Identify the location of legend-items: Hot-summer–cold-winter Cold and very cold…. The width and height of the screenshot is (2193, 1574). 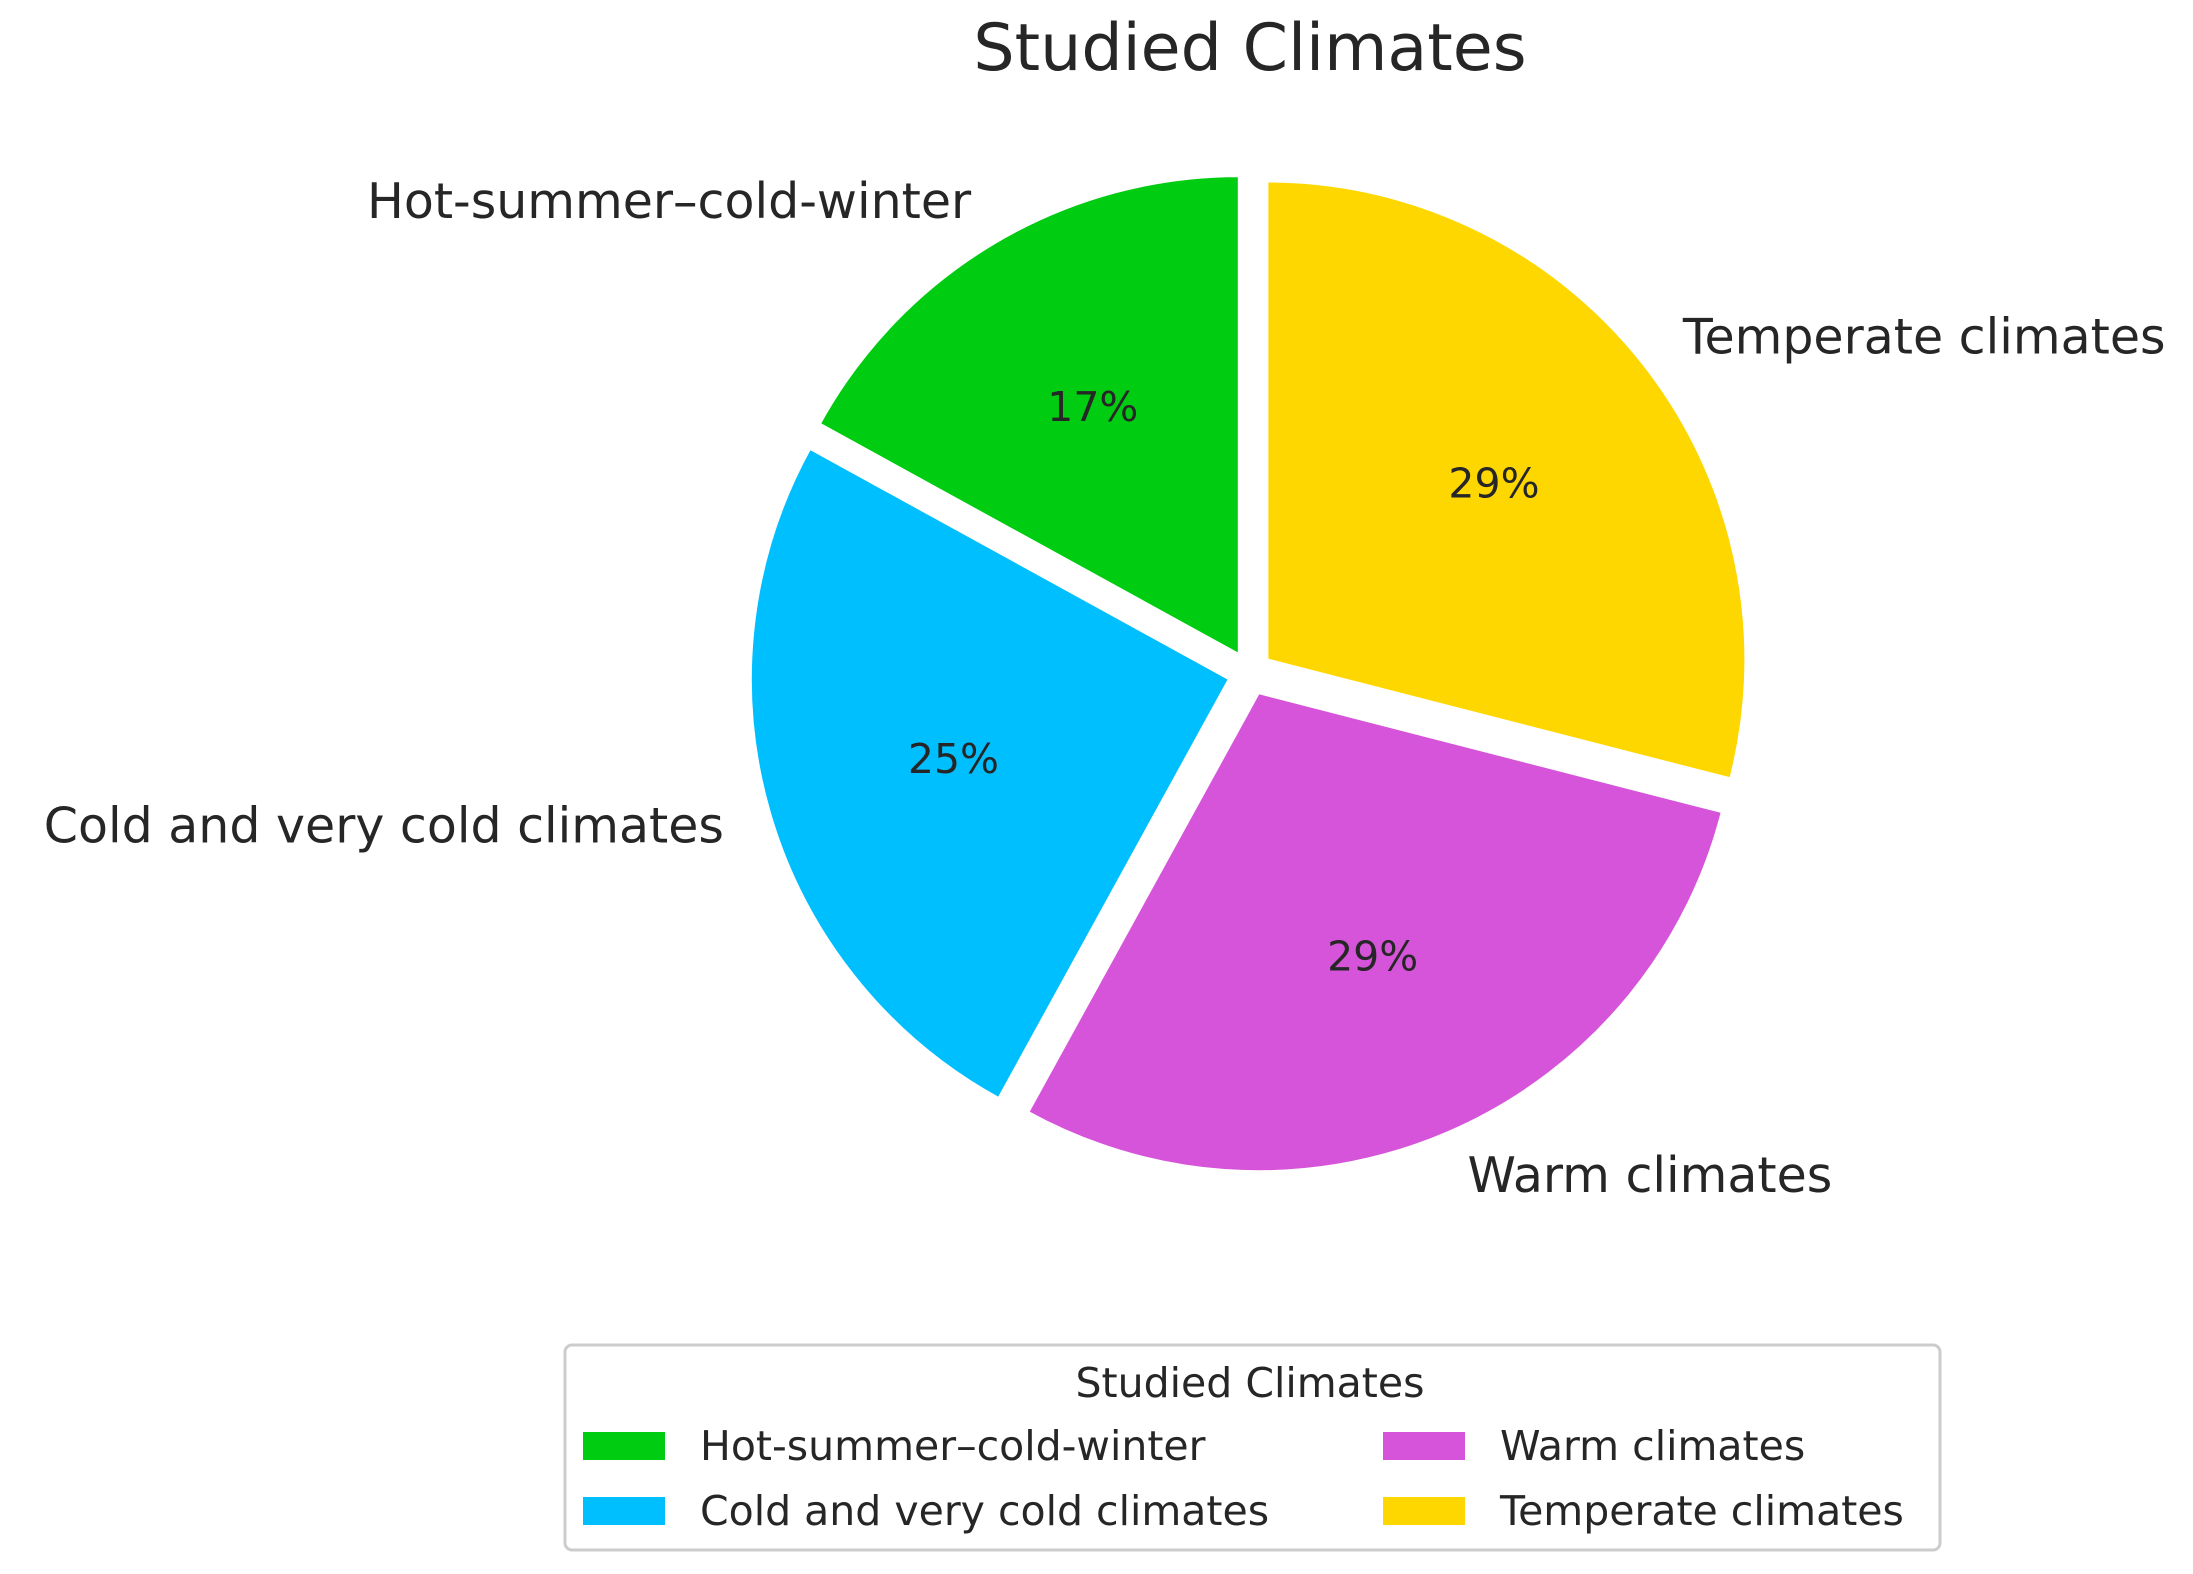
(1243, 1478).